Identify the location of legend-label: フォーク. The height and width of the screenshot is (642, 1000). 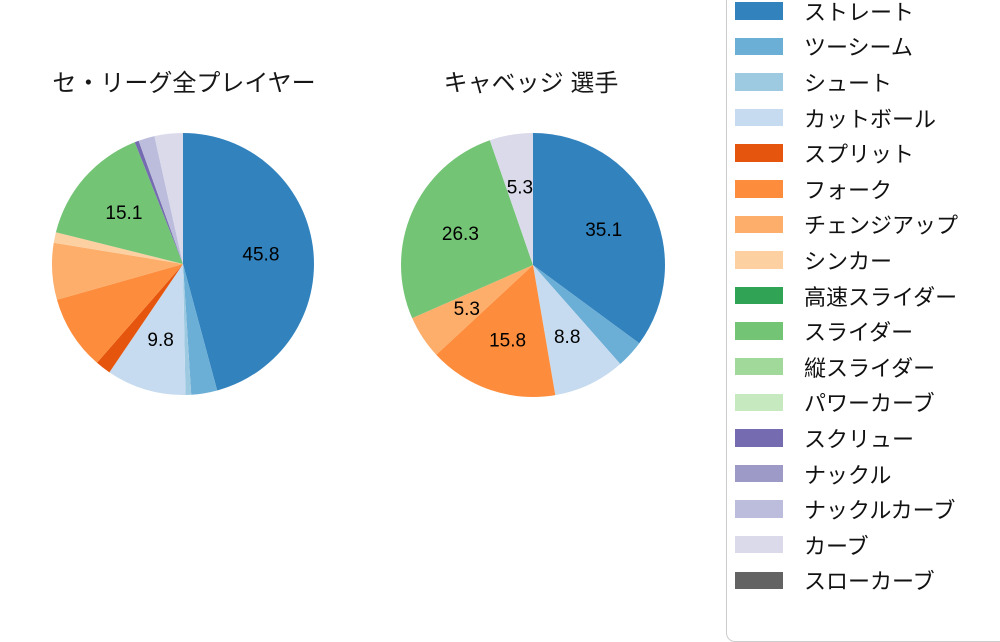
(848, 190).